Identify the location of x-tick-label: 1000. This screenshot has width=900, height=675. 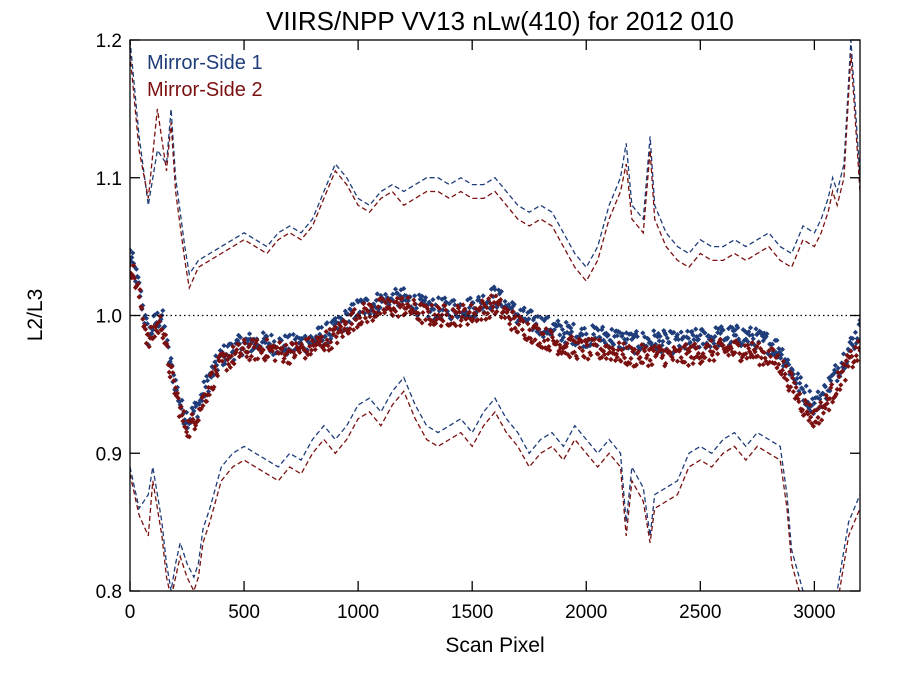
(358, 612).